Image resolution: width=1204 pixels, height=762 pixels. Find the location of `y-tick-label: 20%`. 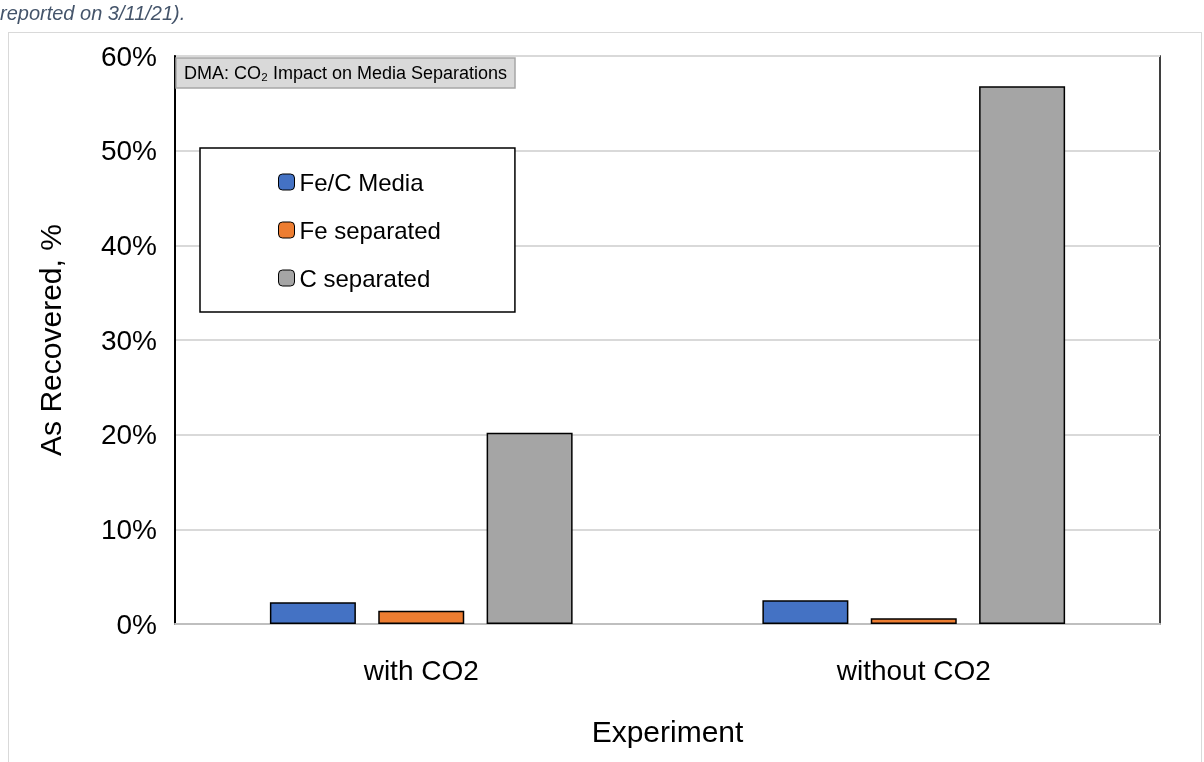

y-tick-label: 20% is located at coordinates (128, 435).